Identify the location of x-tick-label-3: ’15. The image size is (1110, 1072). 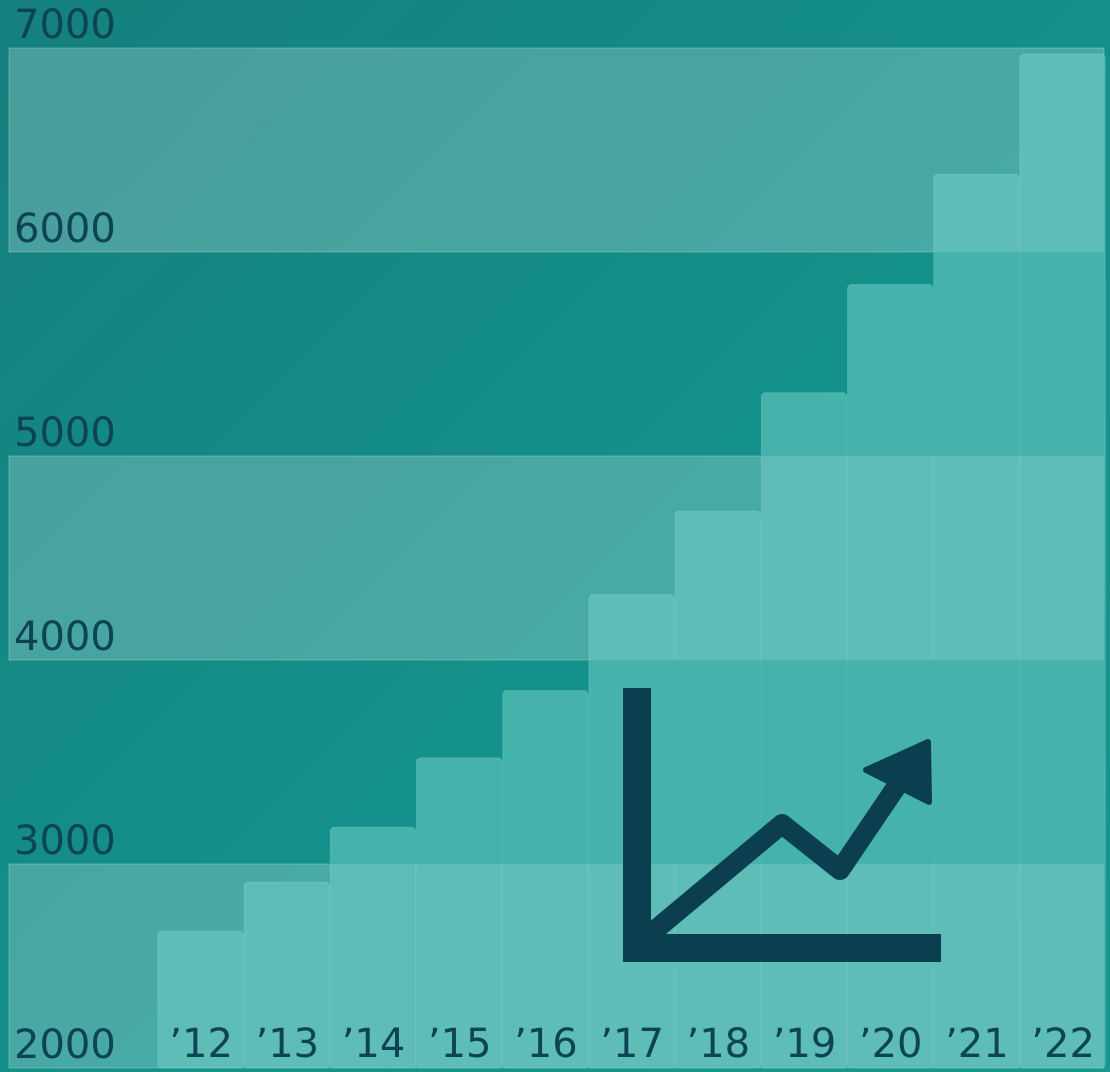
(460, 1044).